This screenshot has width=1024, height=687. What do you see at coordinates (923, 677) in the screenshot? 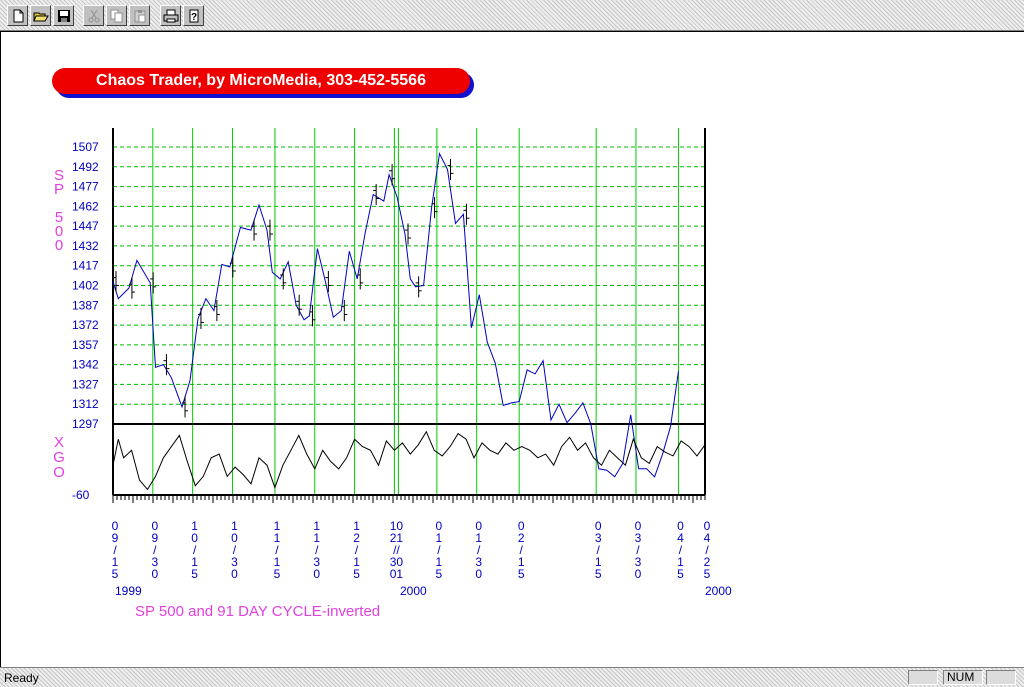
I see `status-pane-caps` at bounding box center [923, 677].